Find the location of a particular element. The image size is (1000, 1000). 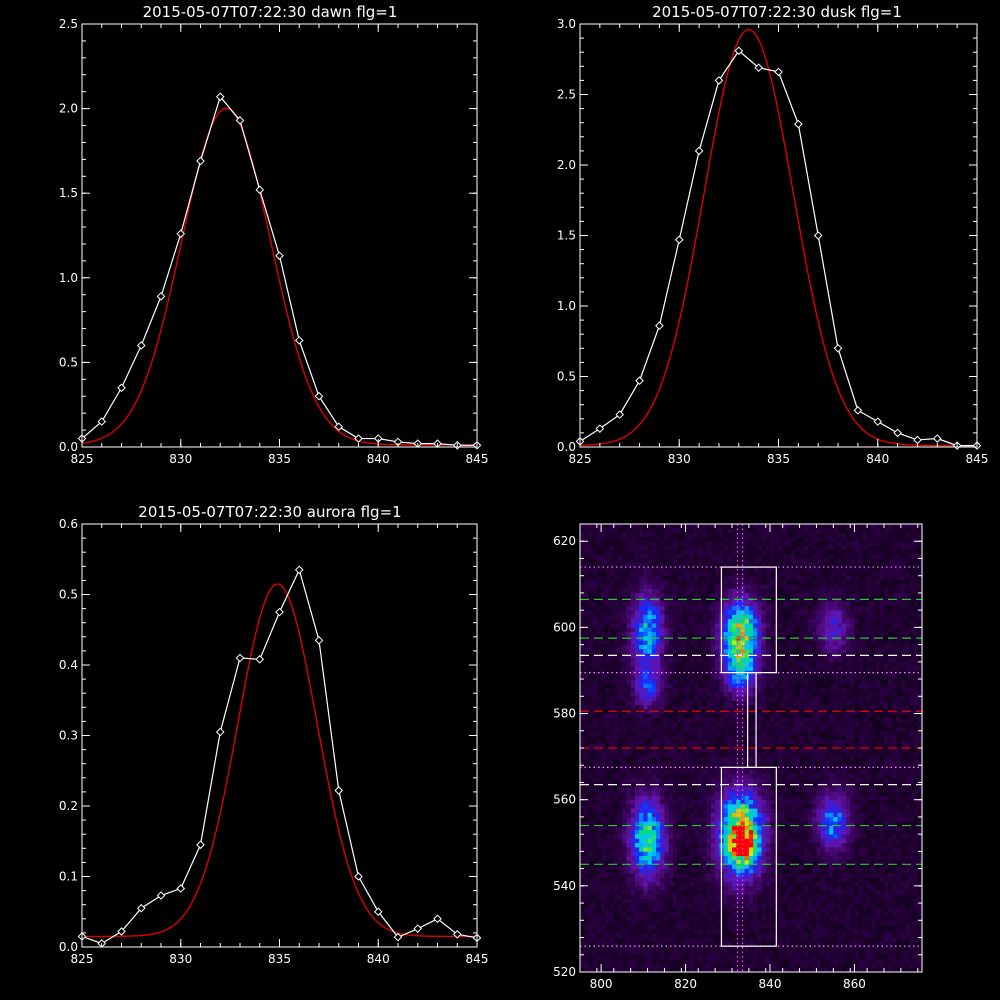

dusk-x-tick-label: 835 is located at coordinates (778, 459).